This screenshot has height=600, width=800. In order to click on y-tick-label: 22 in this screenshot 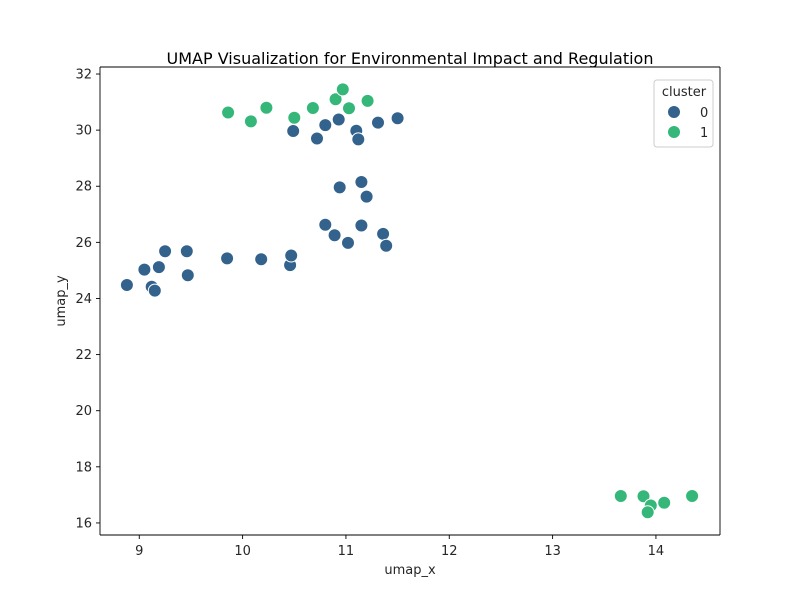, I will do `click(83, 355)`.